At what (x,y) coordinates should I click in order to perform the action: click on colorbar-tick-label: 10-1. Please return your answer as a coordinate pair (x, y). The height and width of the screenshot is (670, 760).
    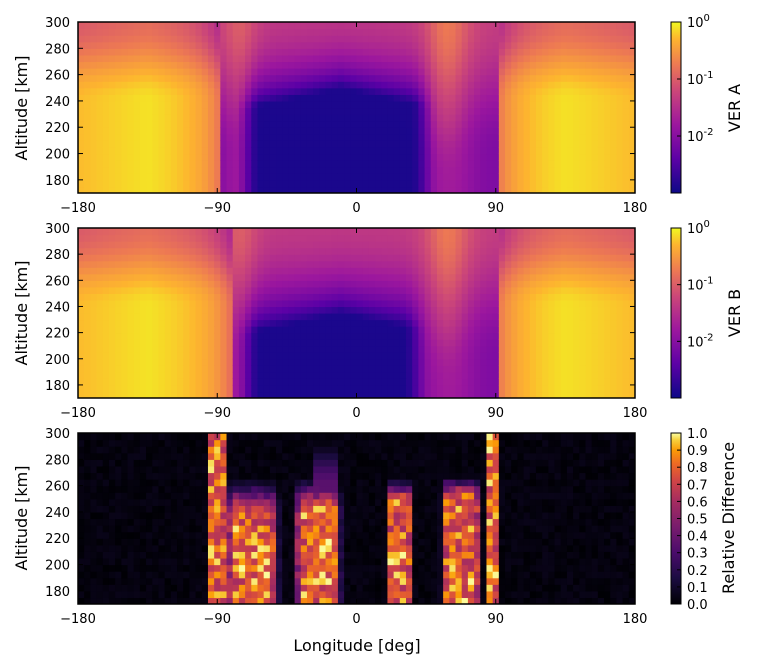
    Looking at the image, I should click on (700, 79).